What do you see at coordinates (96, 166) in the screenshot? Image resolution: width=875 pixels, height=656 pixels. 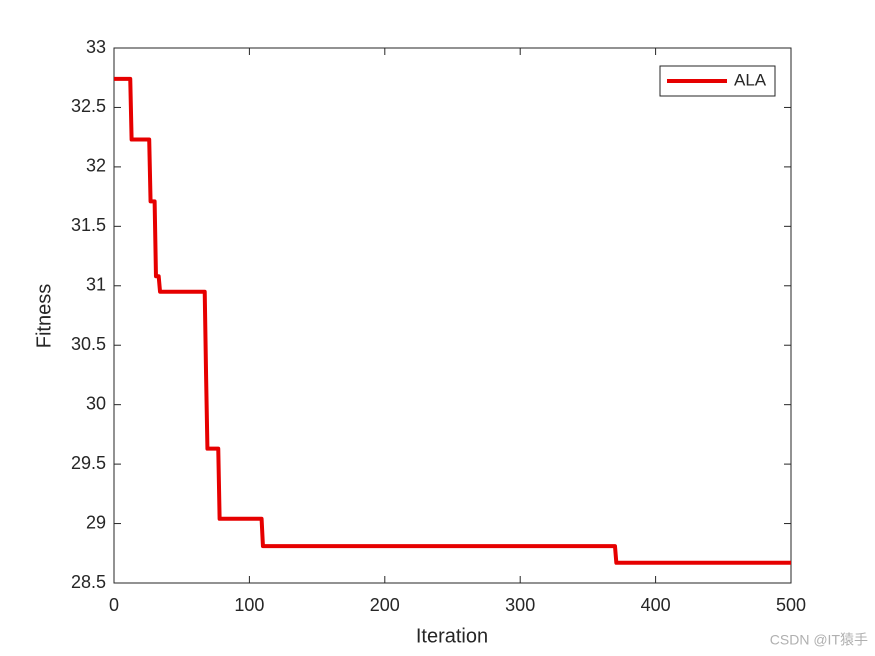 I see `y-tick-label: 32` at bounding box center [96, 166].